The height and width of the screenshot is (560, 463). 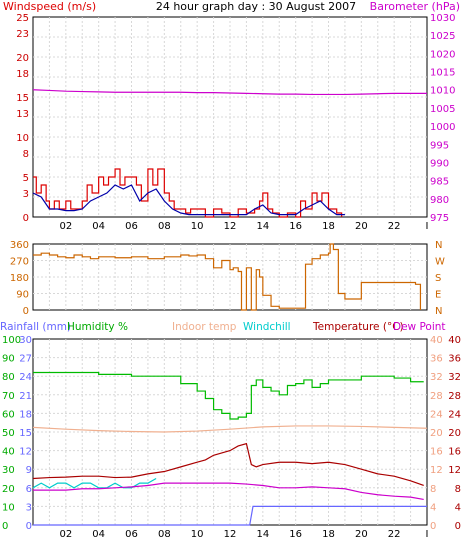 What do you see at coordinates (97, 327) in the screenshot?
I see `legend-humidity: Humidity %` at bounding box center [97, 327].